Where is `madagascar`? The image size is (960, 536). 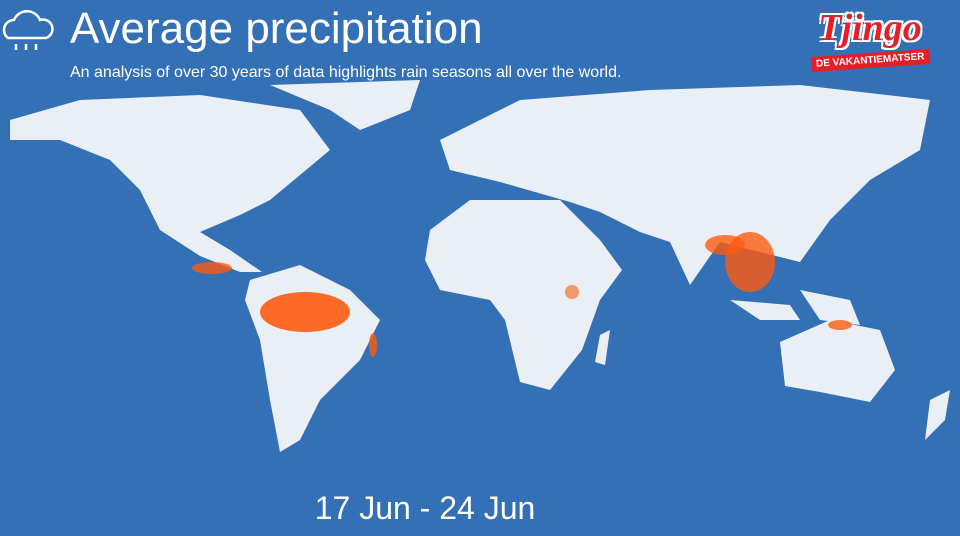 madagascar is located at coordinates (602, 347).